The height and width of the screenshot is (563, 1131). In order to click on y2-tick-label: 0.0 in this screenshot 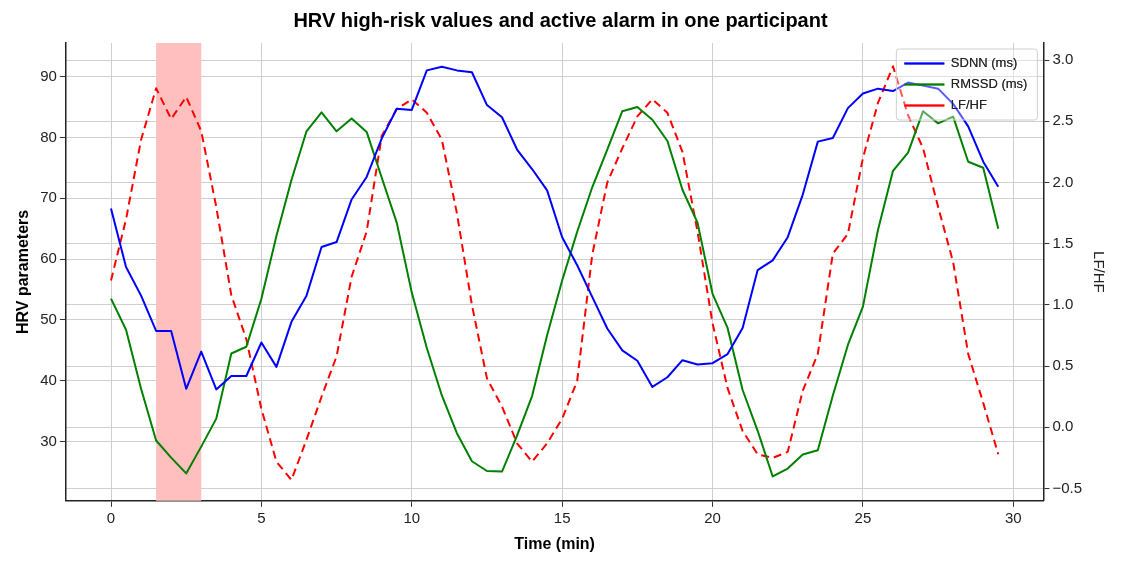, I will do `click(1063, 426)`.